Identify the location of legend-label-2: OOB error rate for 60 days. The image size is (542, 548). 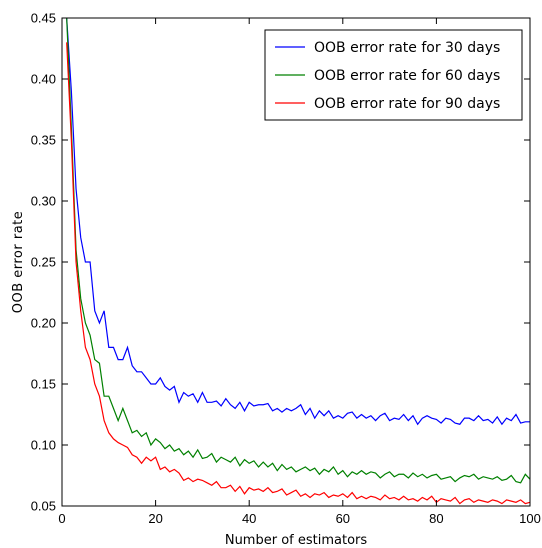
(407, 76).